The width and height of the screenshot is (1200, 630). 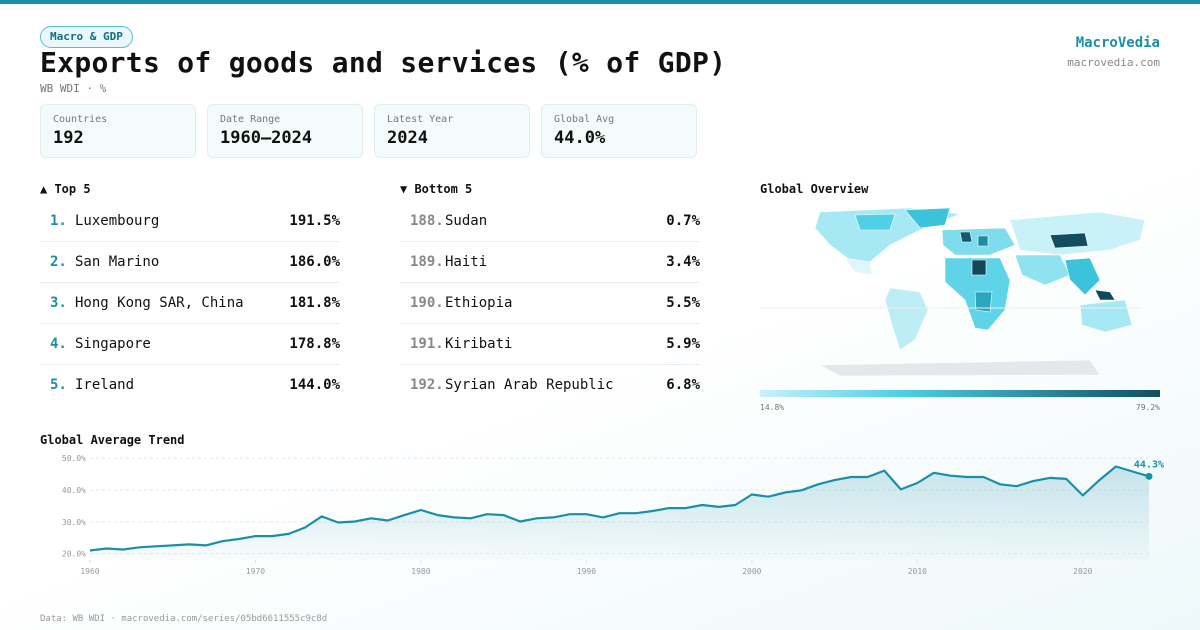 I want to click on country-name: Luxembourg, so click(x=117, y=221).